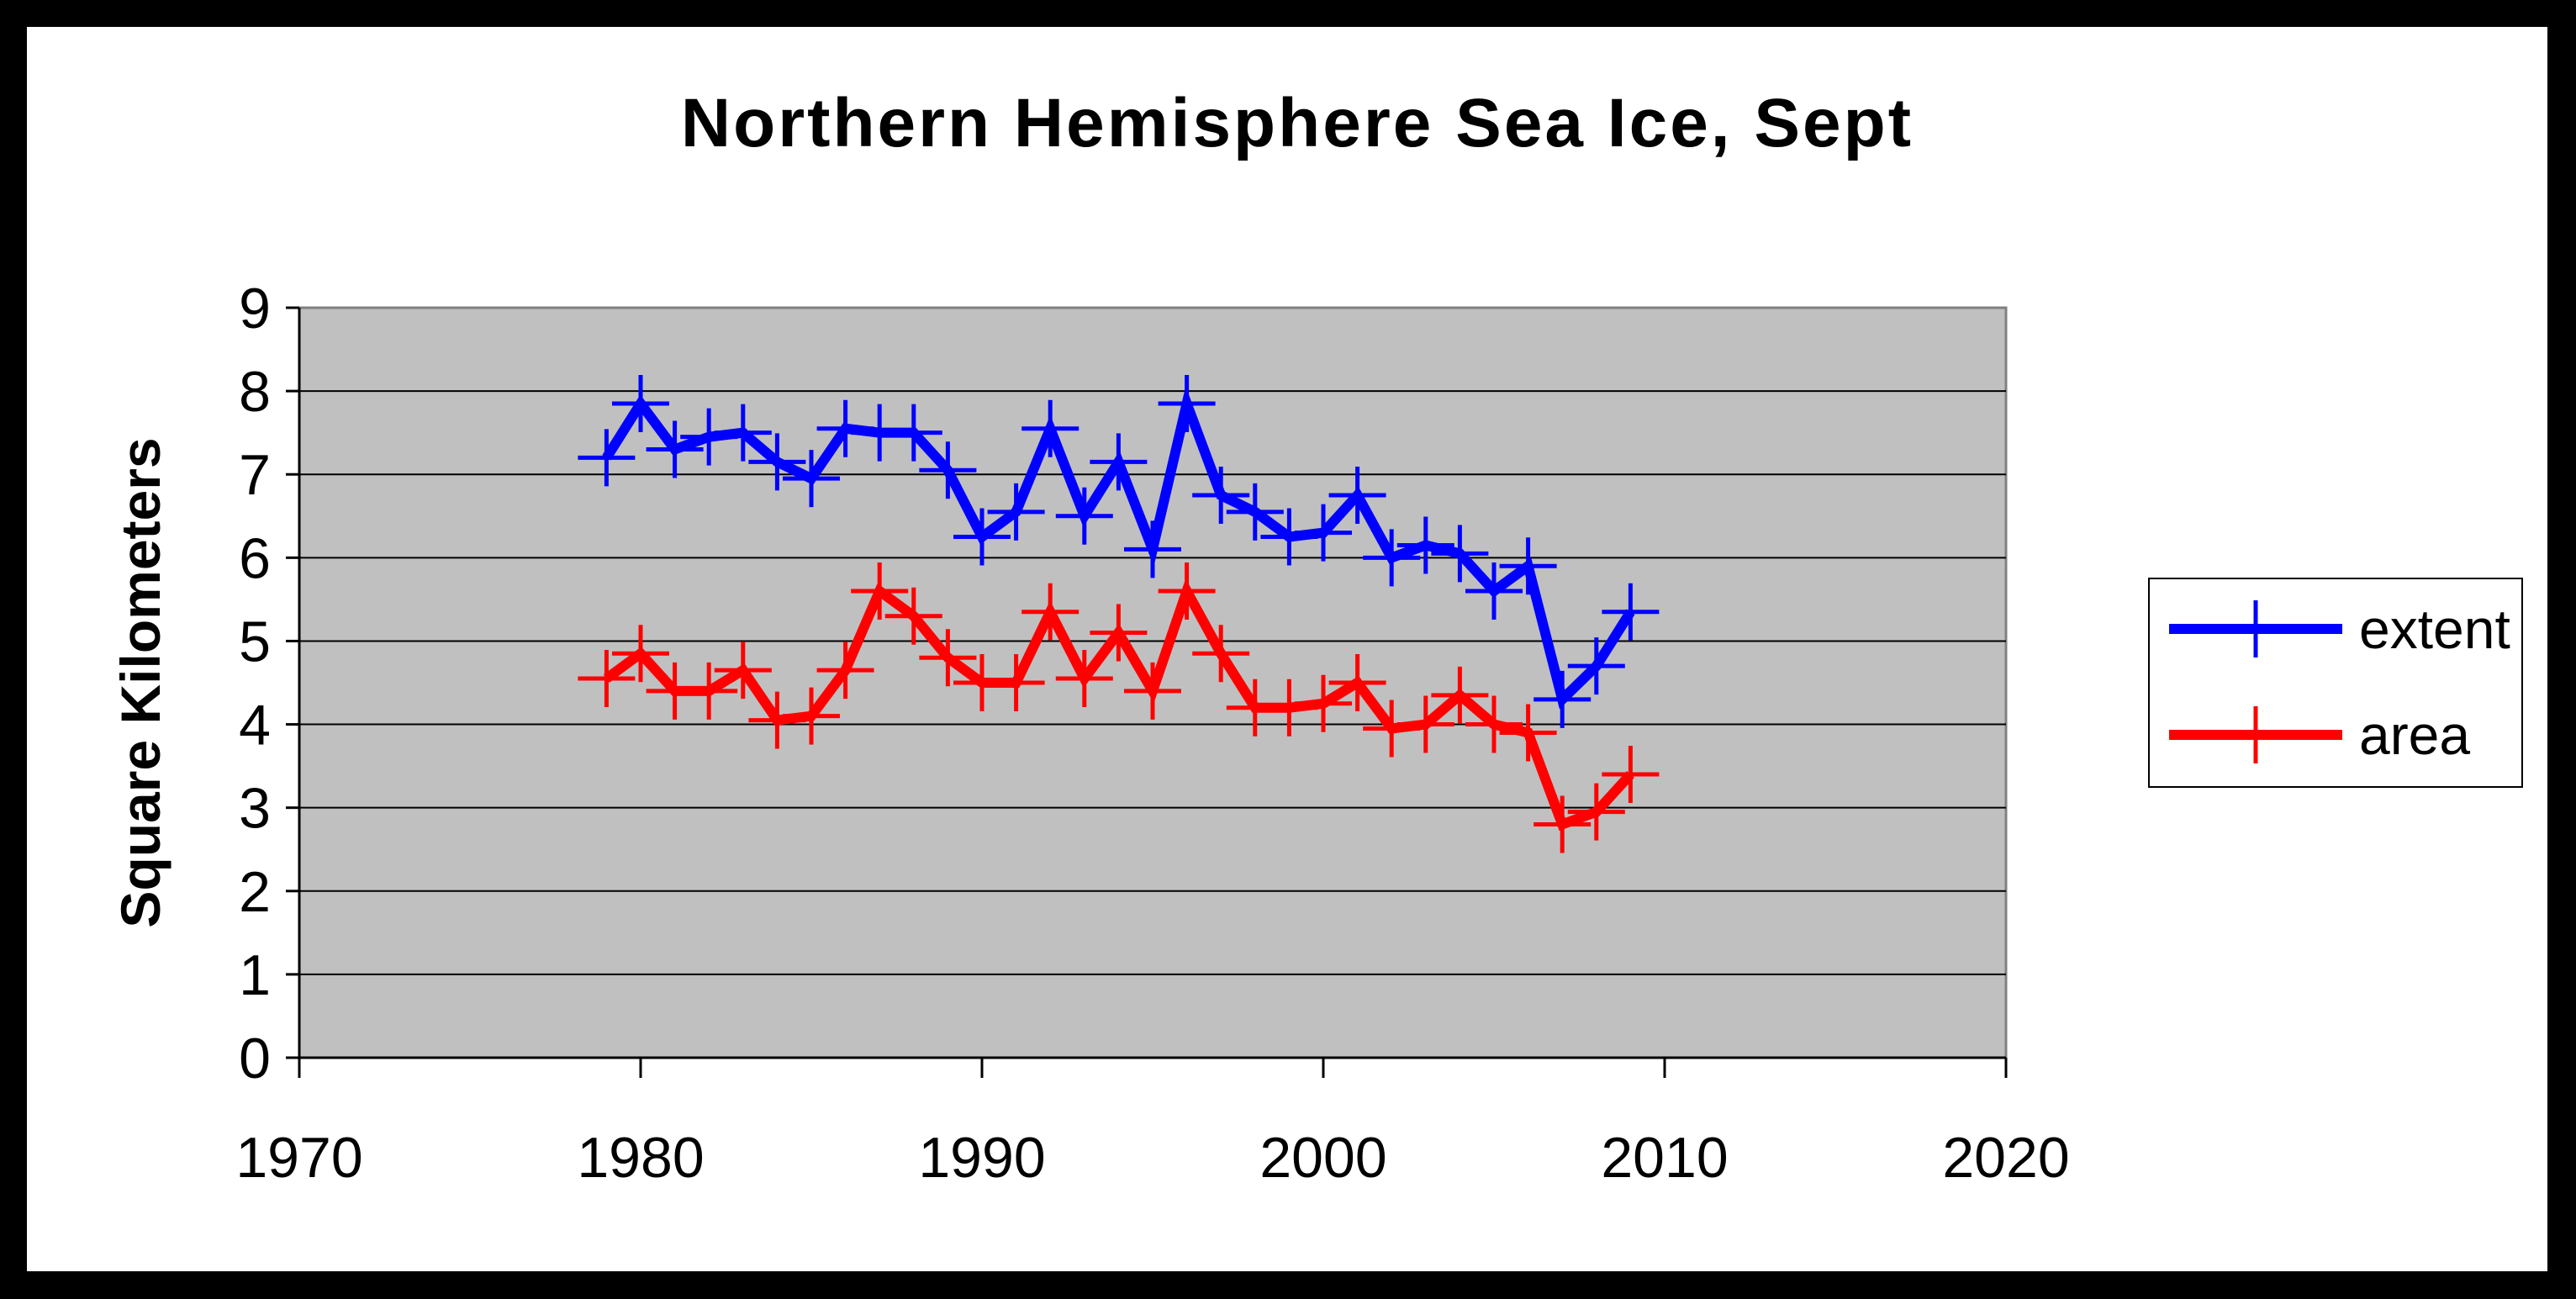  Describe the element at coordinates (255, 641) in the screenshot. I see `y-tick-label: 5` at that location.